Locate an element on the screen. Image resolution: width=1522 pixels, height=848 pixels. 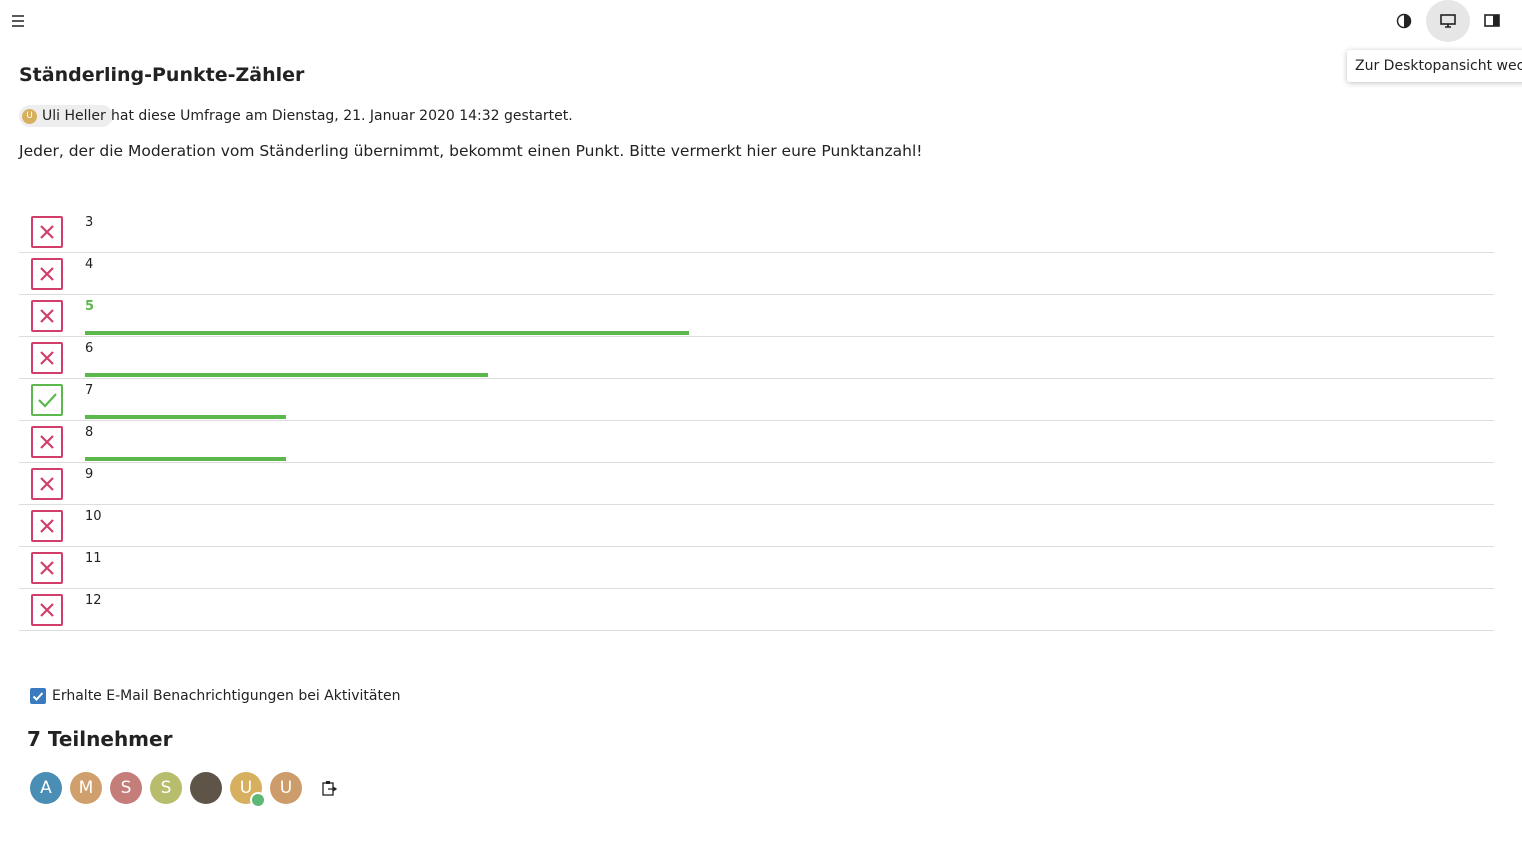
owner-name: Uli Heller is located at coordinates (74, 116).